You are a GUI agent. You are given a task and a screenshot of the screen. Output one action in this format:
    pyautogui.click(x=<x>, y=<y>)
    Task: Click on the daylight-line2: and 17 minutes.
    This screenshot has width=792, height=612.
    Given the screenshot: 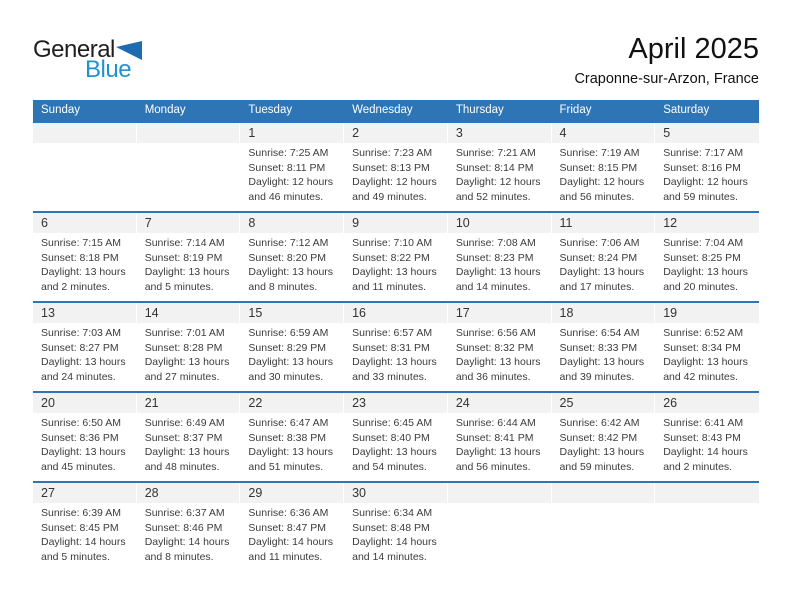 What is the action you would take?
    pyautogui.click(x=597, y=286)
    